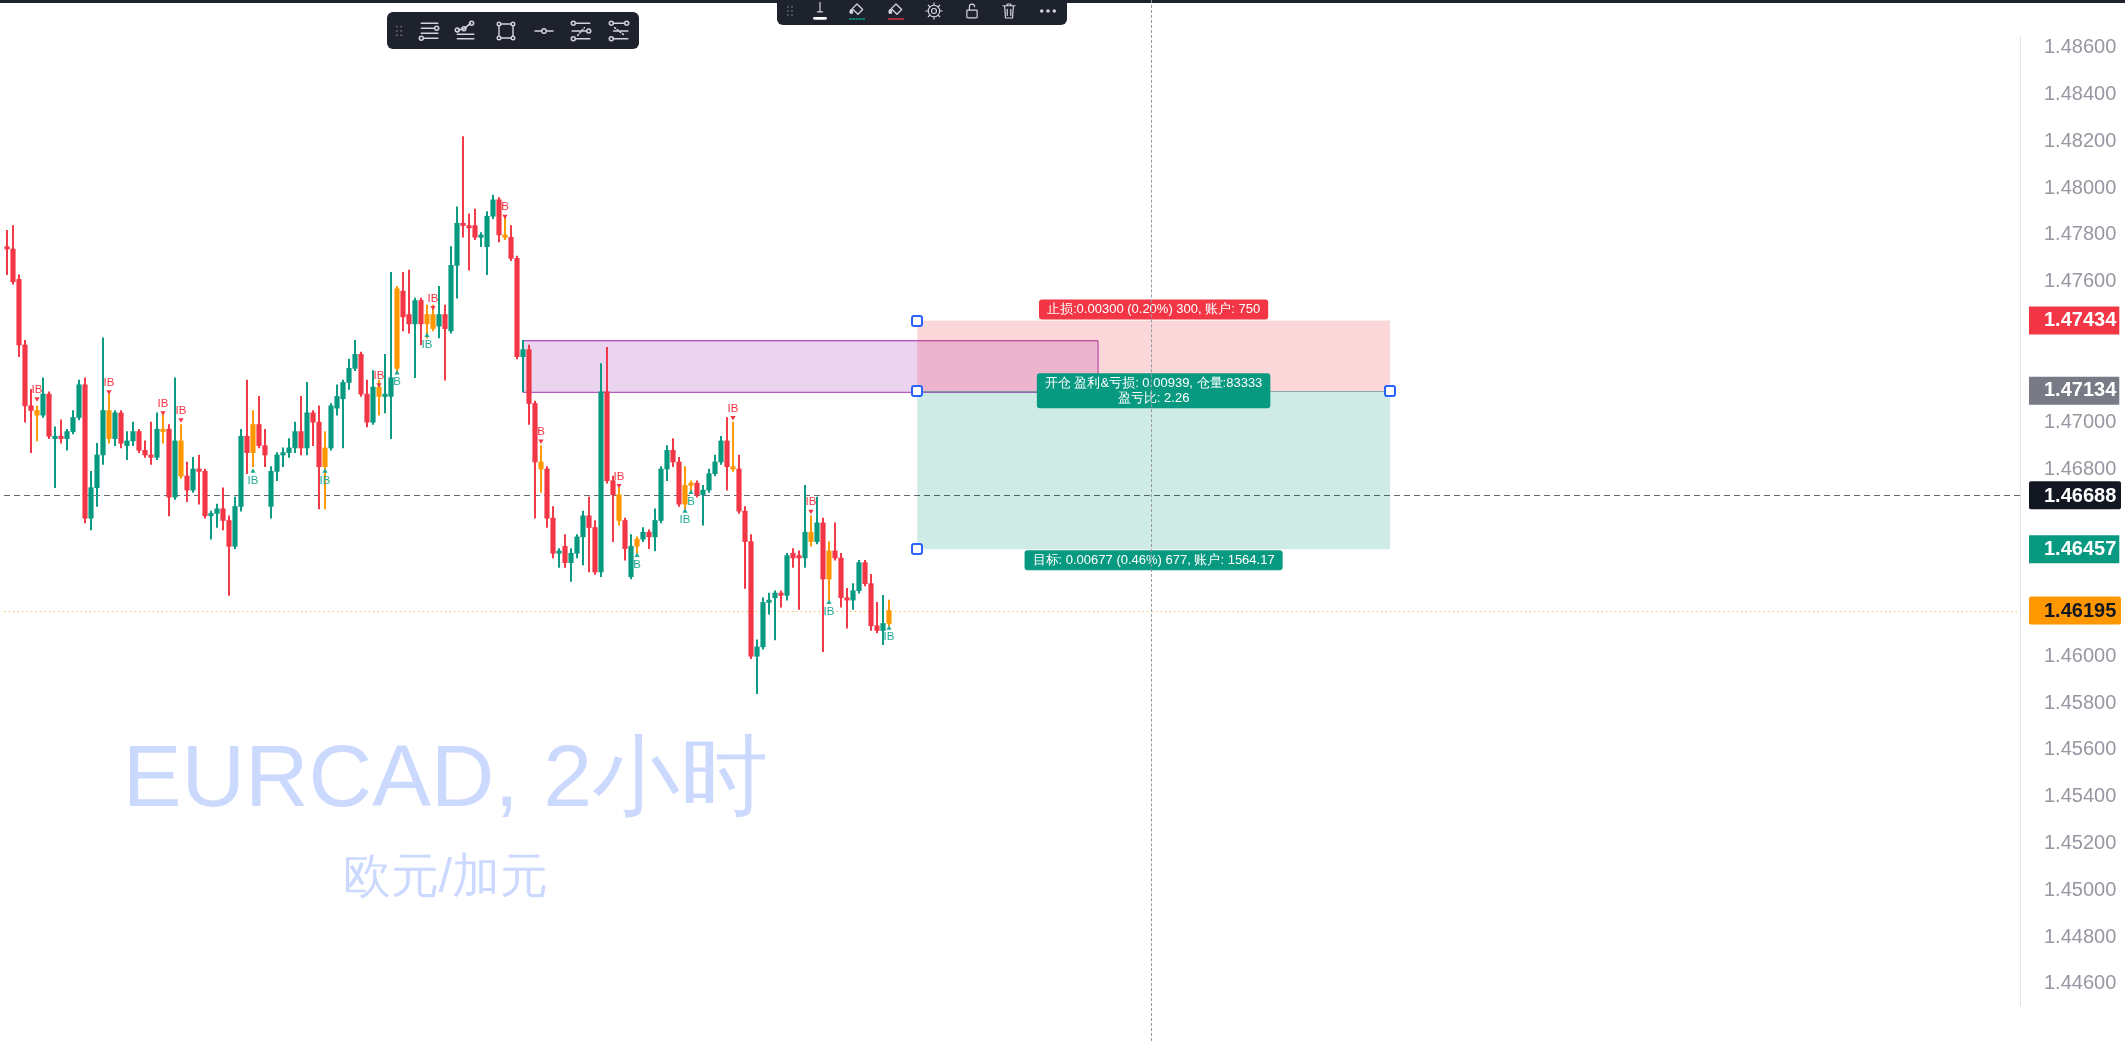 This screenshot has height=1041, width=2125. What do you see at coordinates (1154, 309) in the screenshot?
I see `band-label: 止损:0.00300 (0.20%) 300, 账户: 750` at bounding box center [1154, 309].